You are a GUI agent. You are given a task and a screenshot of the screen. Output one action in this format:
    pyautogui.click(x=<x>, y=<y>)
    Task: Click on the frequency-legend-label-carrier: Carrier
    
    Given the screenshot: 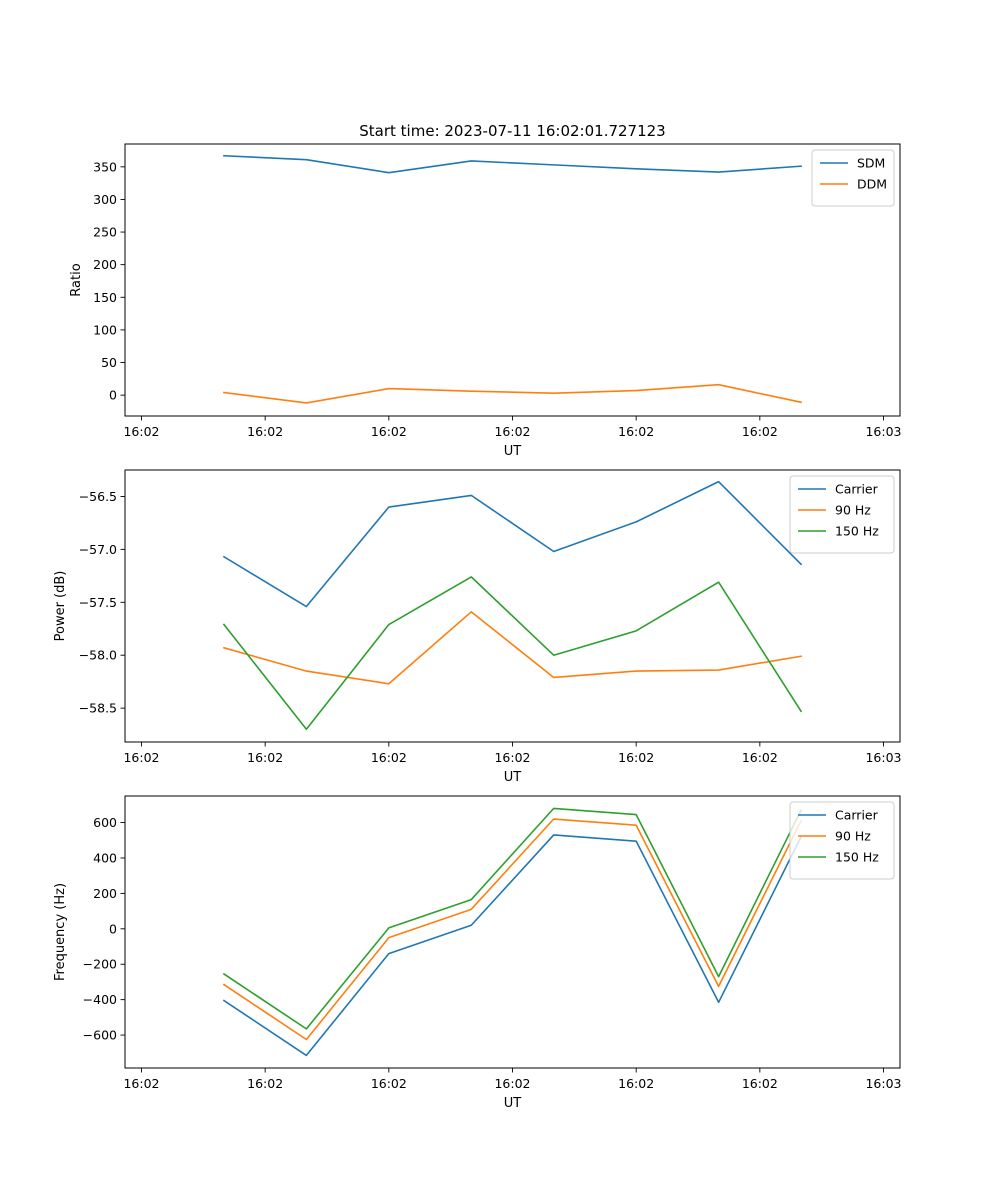 What is the action you would take?
    pyautogui.click(x=857, y=815)
    